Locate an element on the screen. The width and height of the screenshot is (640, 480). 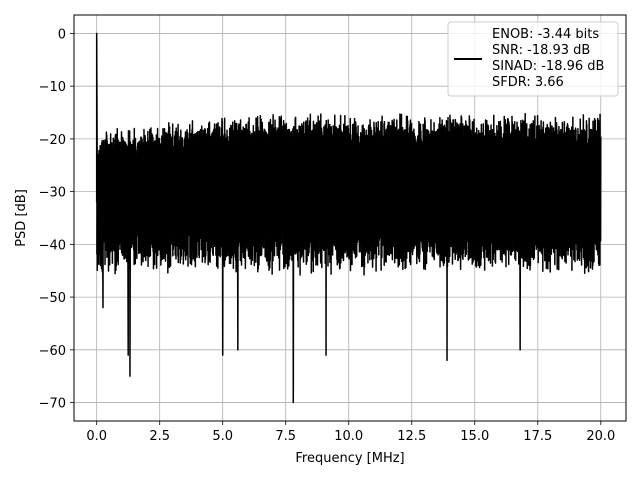
y-tick-label: −50 is located at coordinates (52, 298).